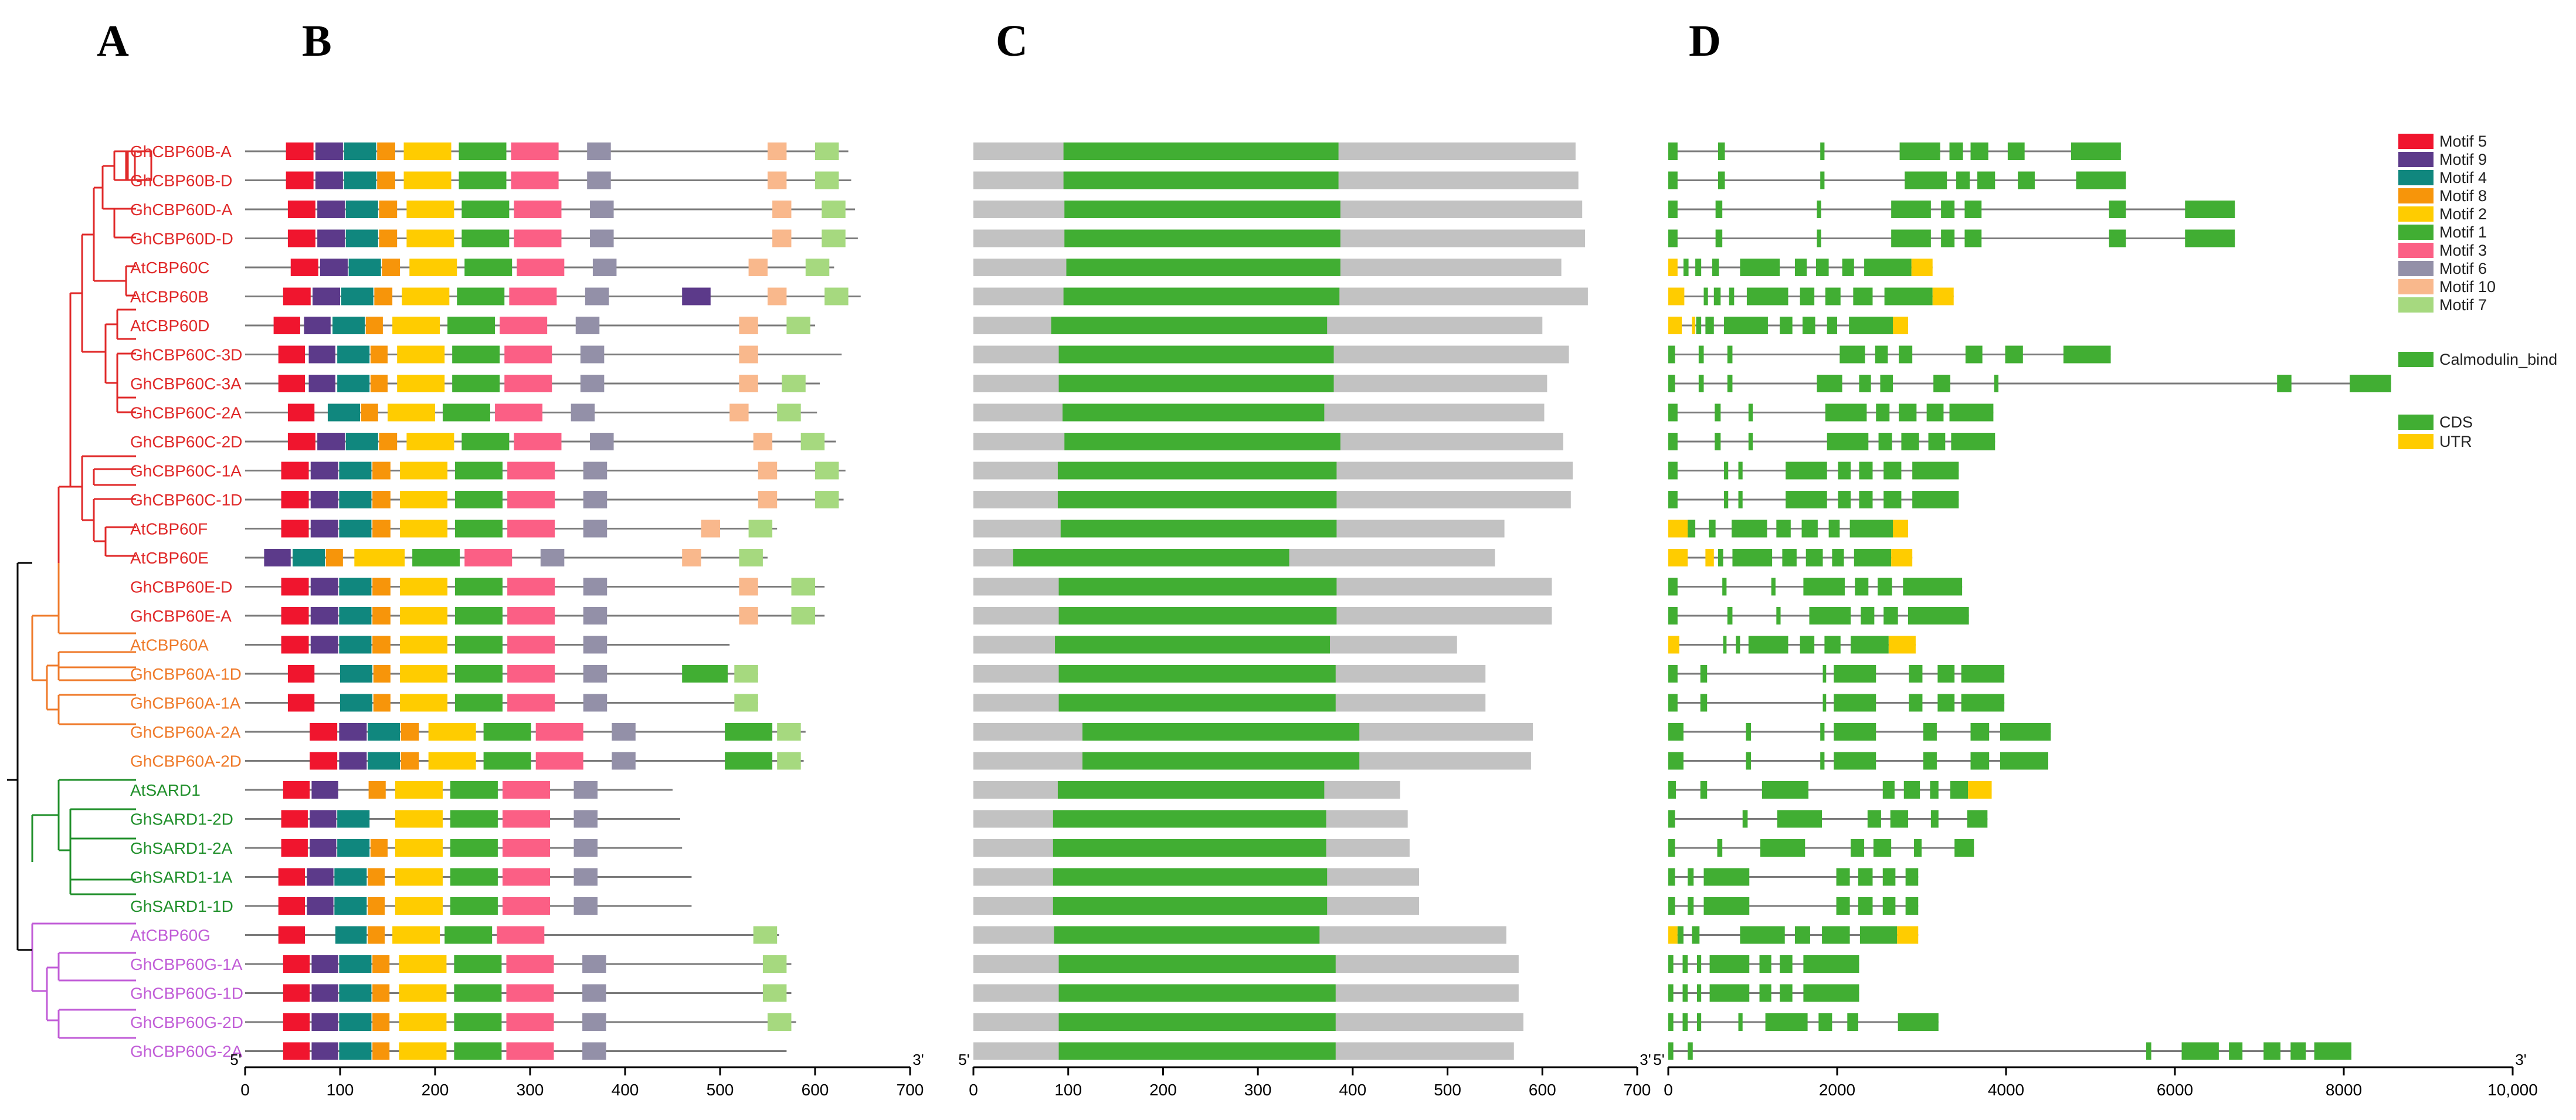 Image resolution: width=2576 pixels, height=1120 pixels. I want to click on legend-label-motif-9: Motif 9, so click(2463, 159).